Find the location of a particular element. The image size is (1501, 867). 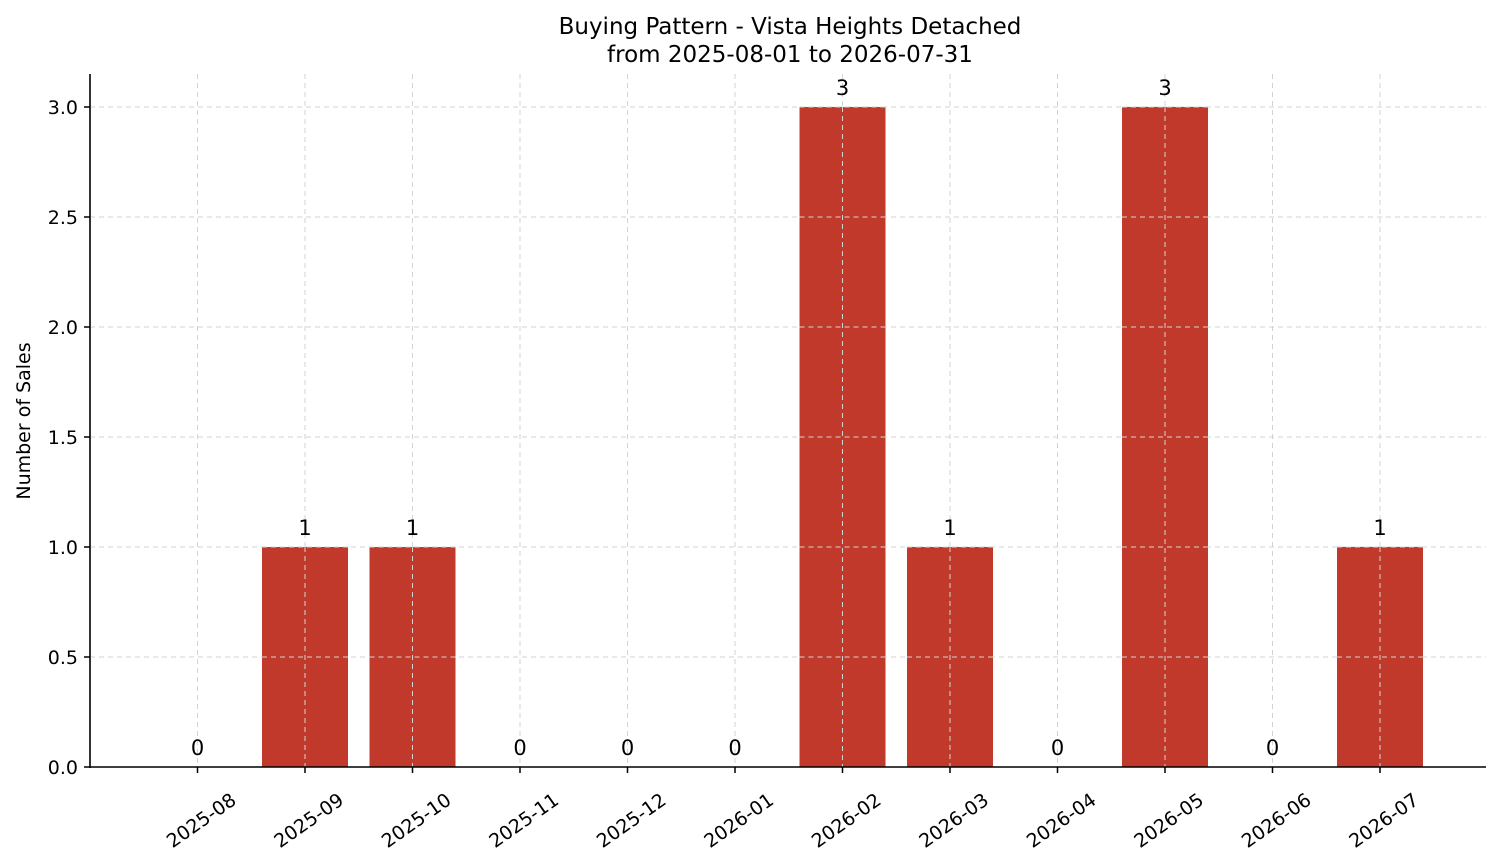

x-tick-label: 2026-01 is located at coordinates (739, 821).